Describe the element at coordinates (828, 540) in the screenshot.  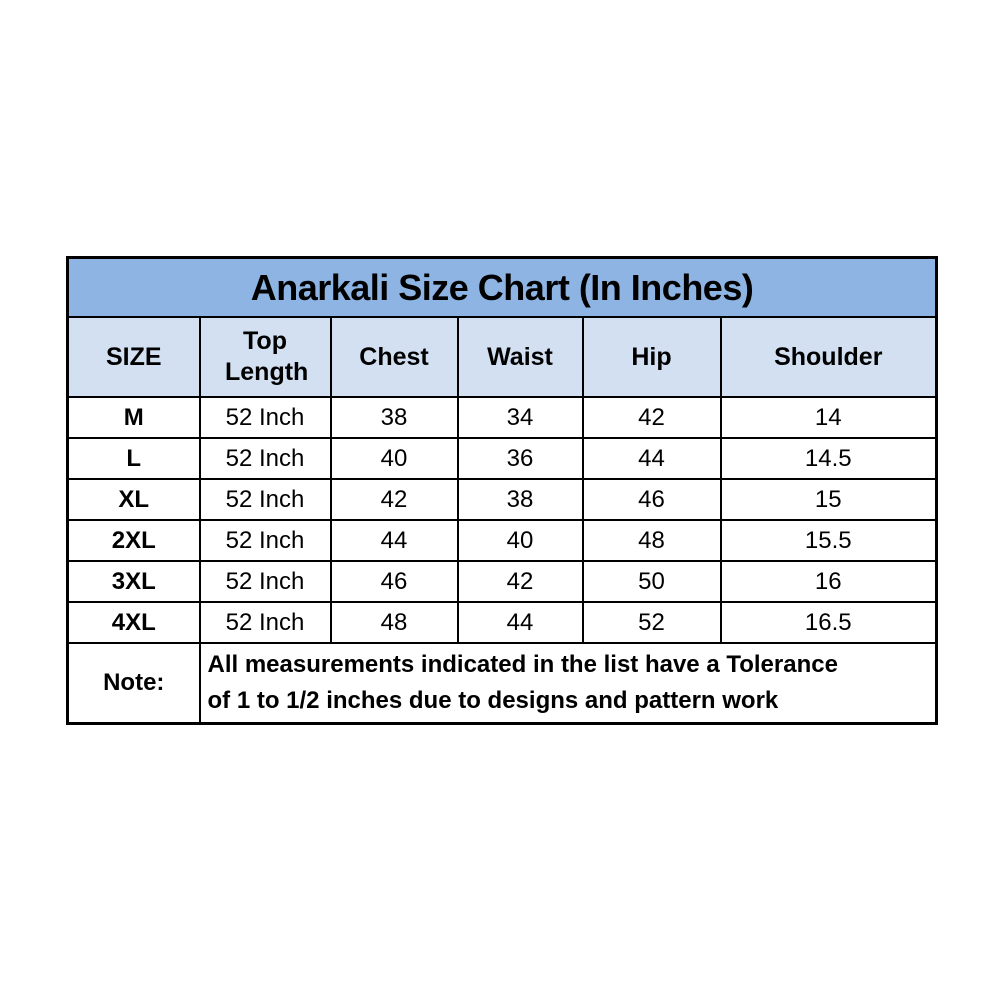
I see `shoulder-cell: 15.5` at that location.